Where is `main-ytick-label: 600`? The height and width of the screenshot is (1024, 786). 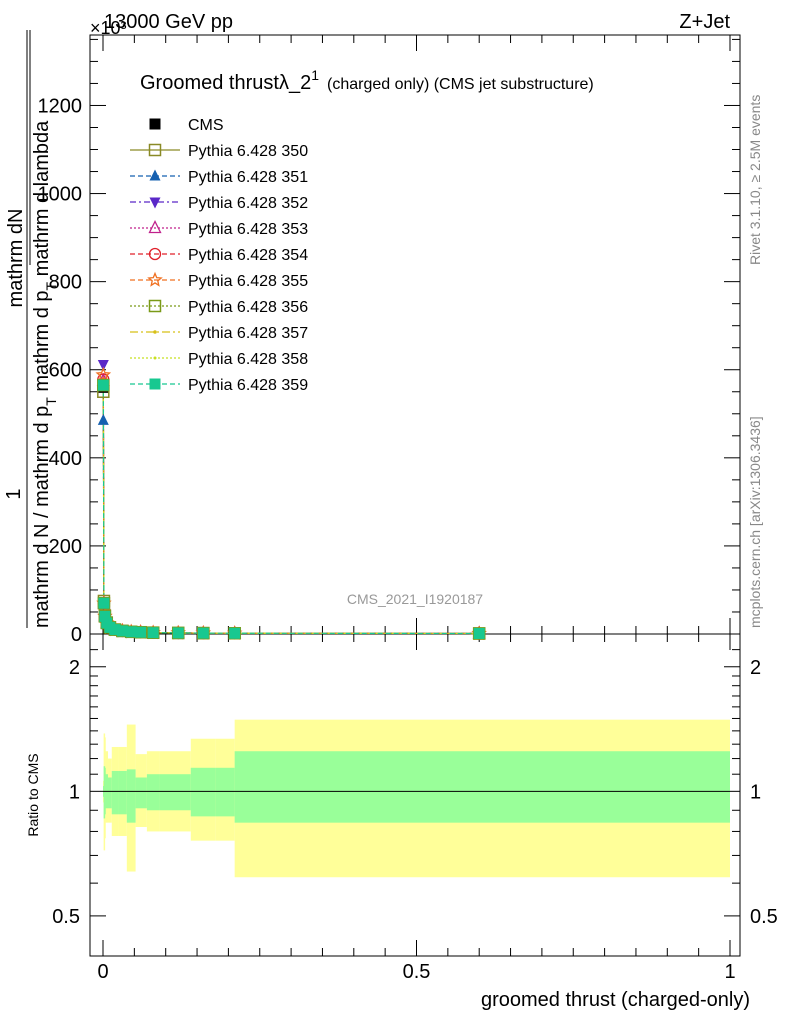
main-ytick-label: 600 is located at coordinates (65, 371).